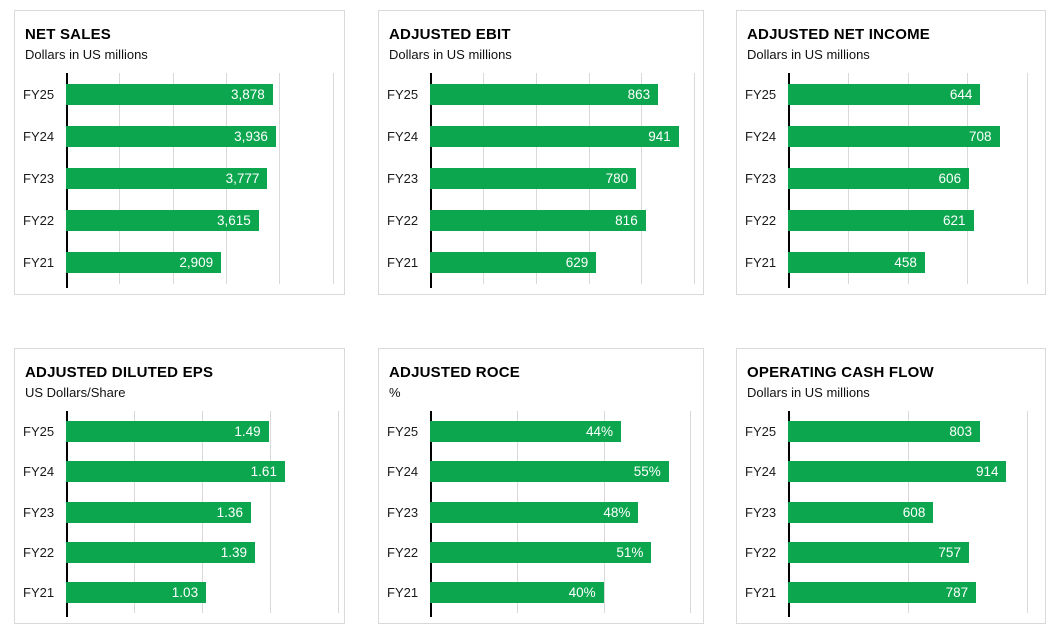 This screenshot has height=644, width=1051. I want to click on bar-row: 941, so click(563, 136).